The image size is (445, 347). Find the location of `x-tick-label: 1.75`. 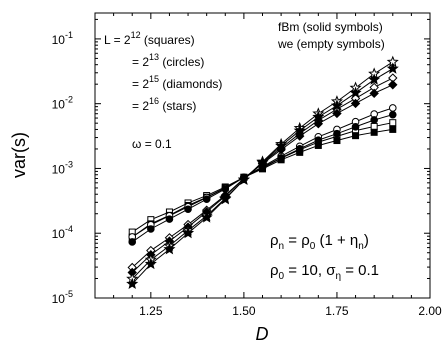

x-tick-label: 1.75 is located at coordinates (337, 311).